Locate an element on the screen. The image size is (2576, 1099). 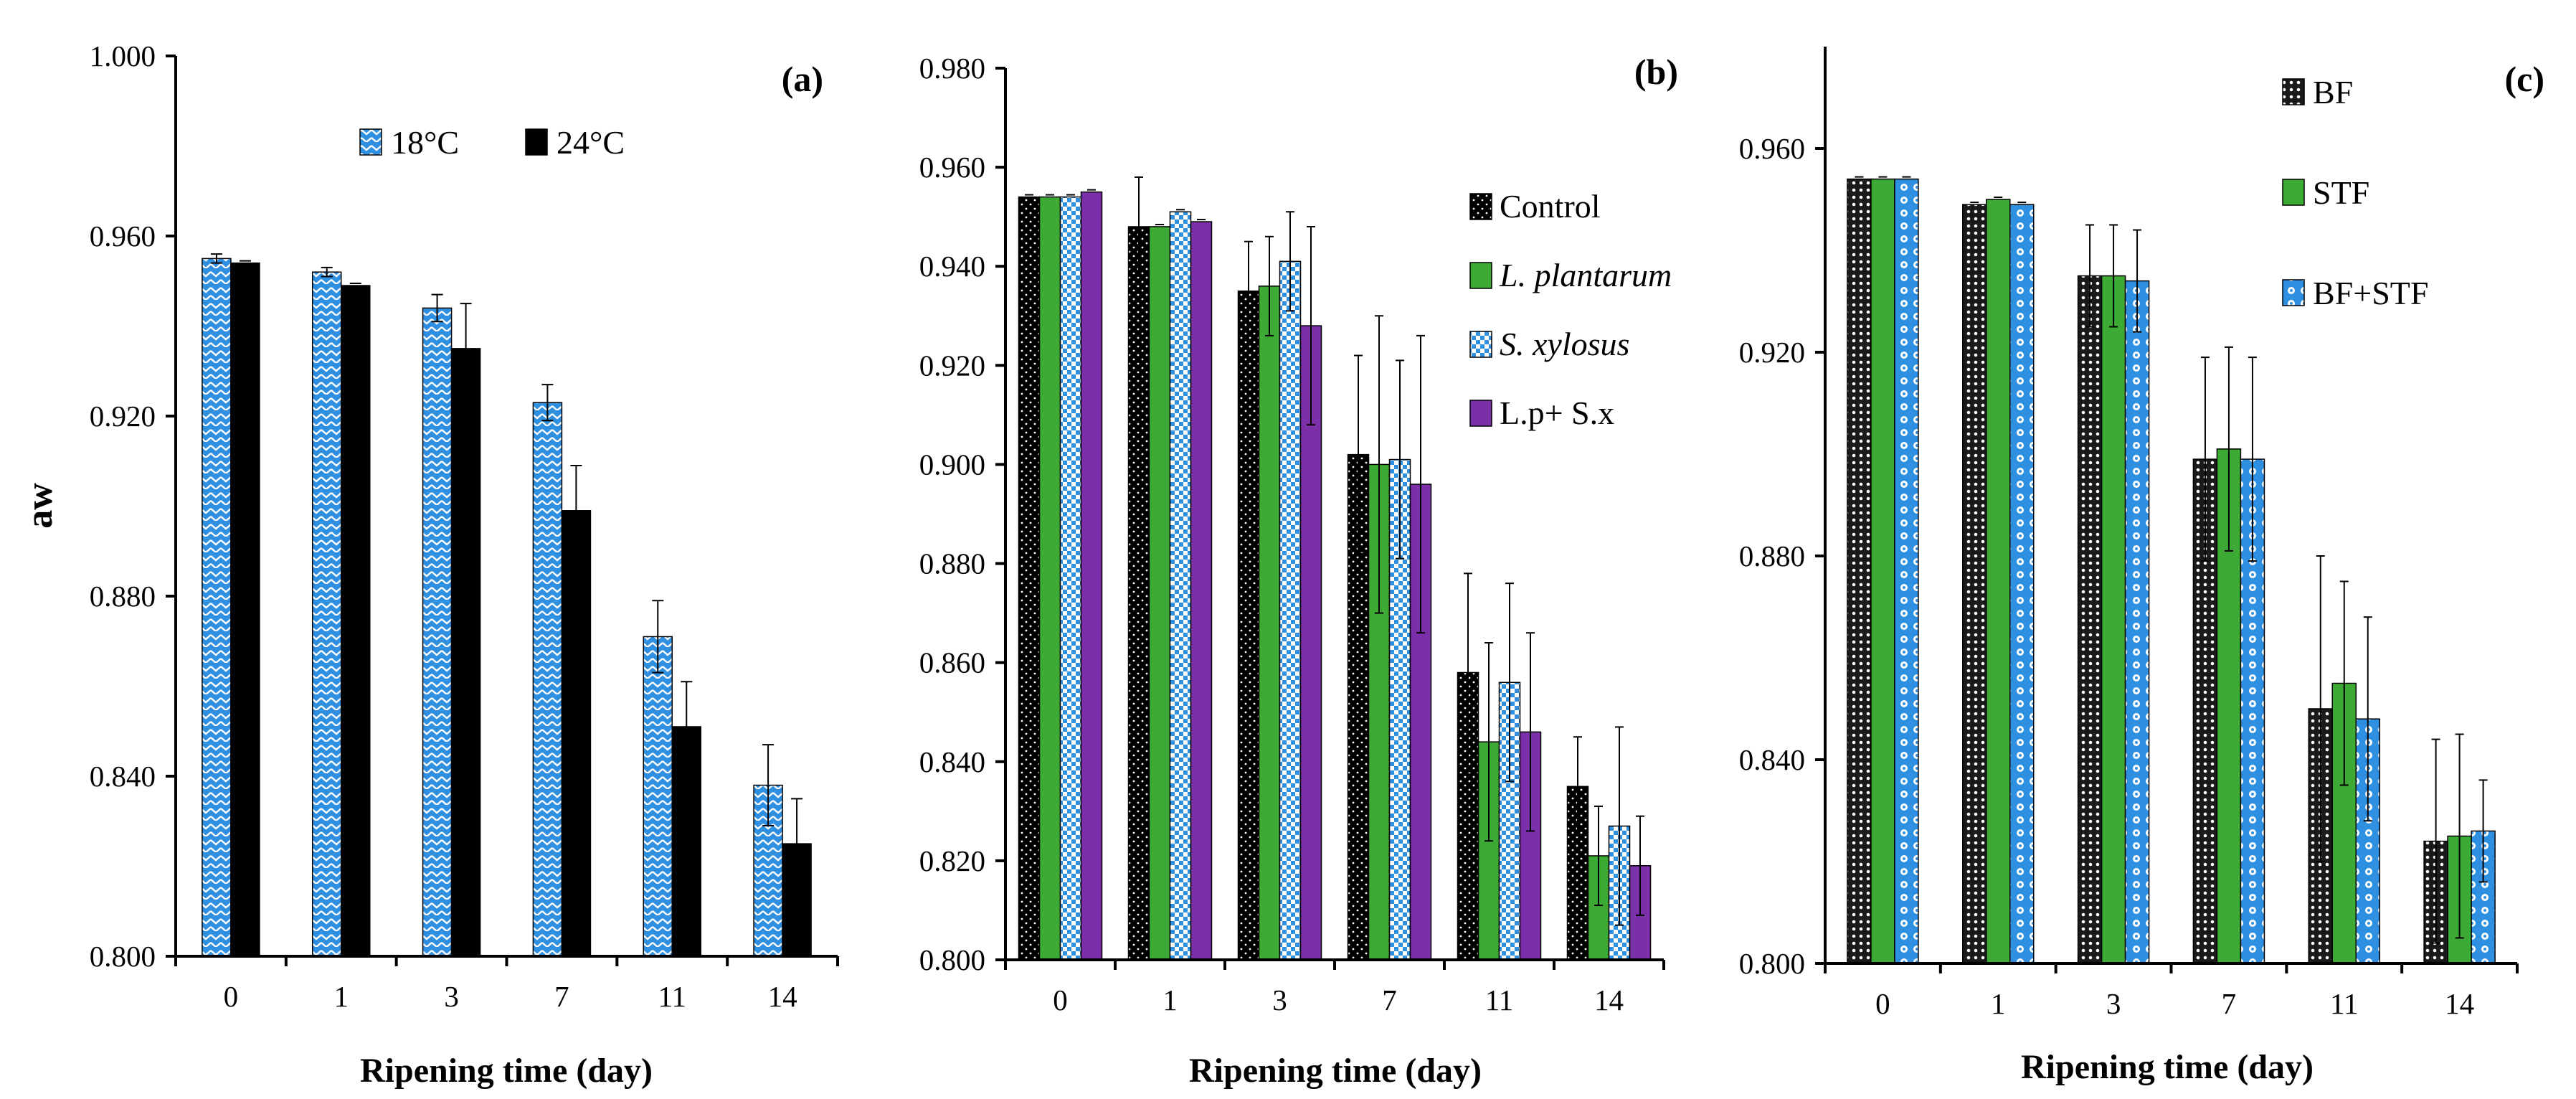
panel-c-legend: BF STF BF+STF is located at coordinates (2355, 192).